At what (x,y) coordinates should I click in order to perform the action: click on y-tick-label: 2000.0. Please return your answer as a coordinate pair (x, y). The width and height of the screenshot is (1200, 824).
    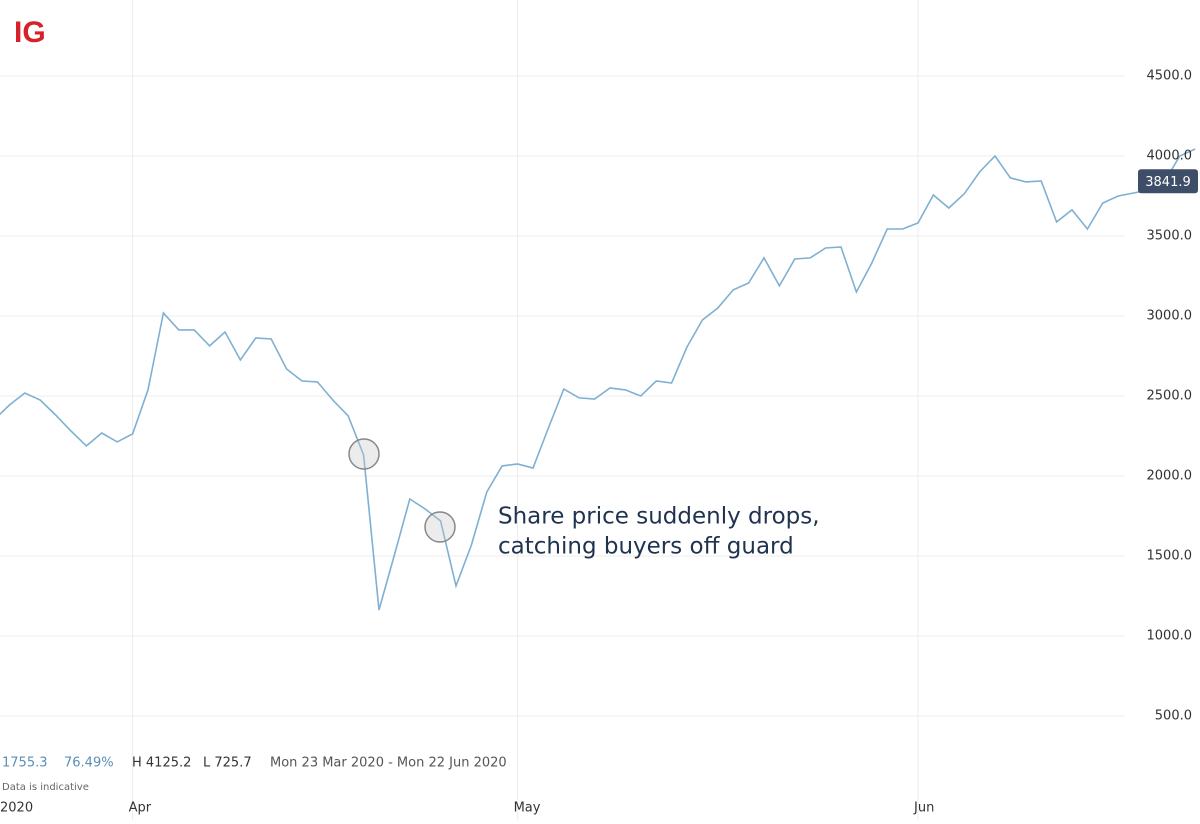
    Looking at the image, I should click on (1170, 476).